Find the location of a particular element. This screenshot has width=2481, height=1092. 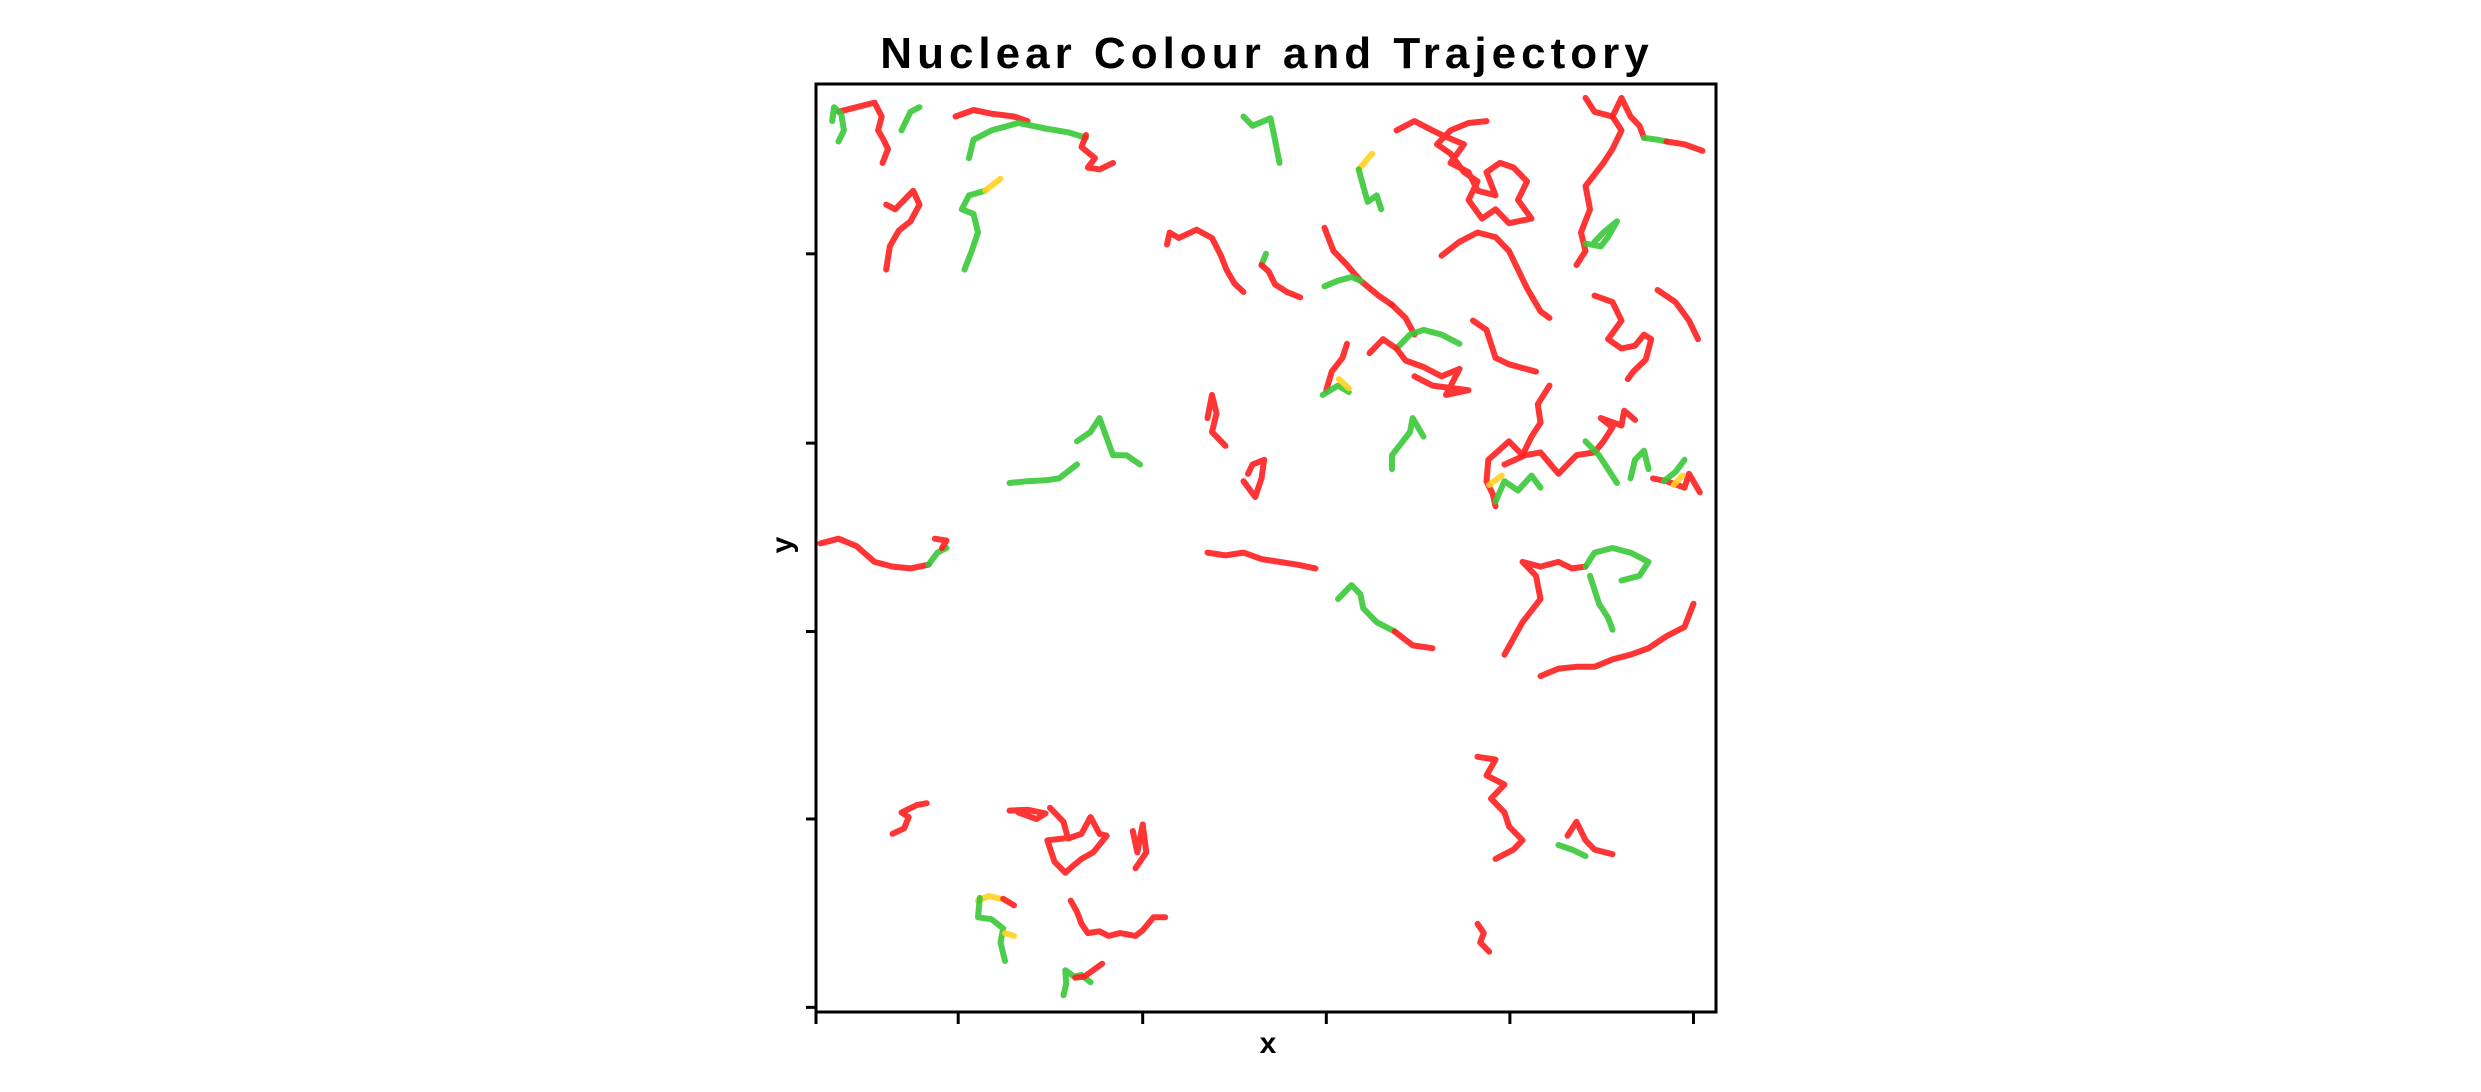

chart-title: Nuclear Colour and Trajectory is located at coordinates (1266, 53).